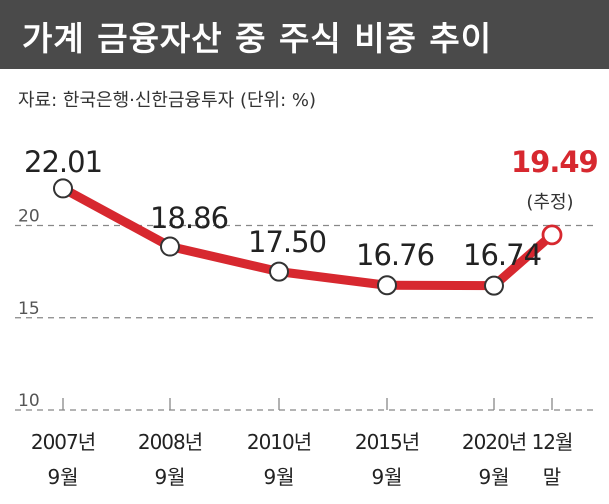 The height and width of the screenshot is (504, 609). Describe the element at coordinates (493, 477) in the screenshot. I see `x-label-4-line2: 9월` at that location.